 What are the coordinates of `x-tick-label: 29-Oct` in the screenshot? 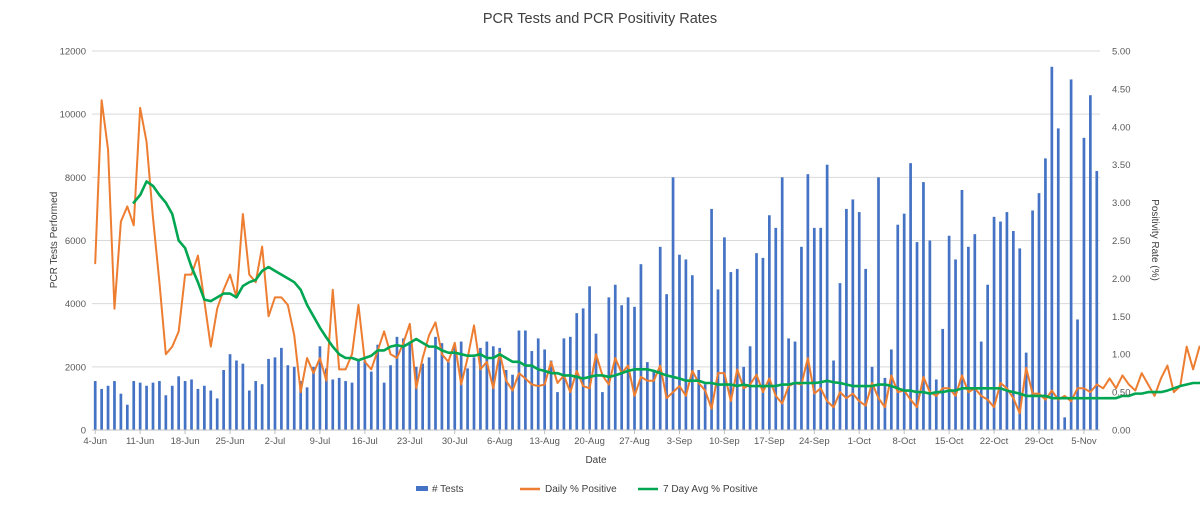 It's located at (1039, 441).